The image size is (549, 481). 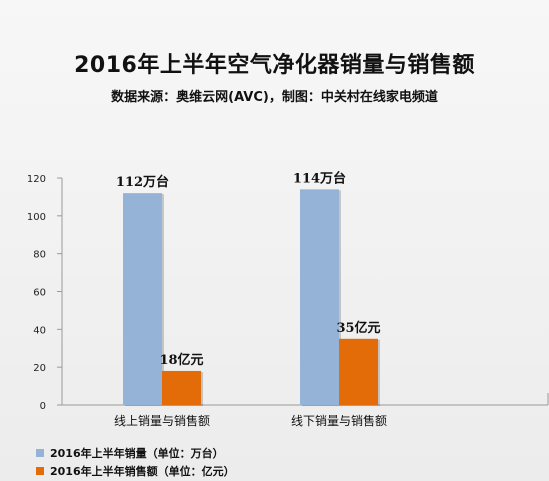 What do you see at coordinates (36, 217) in the screenshot?
I see `y-tick-label: 100` at bounding box center [36, 217].